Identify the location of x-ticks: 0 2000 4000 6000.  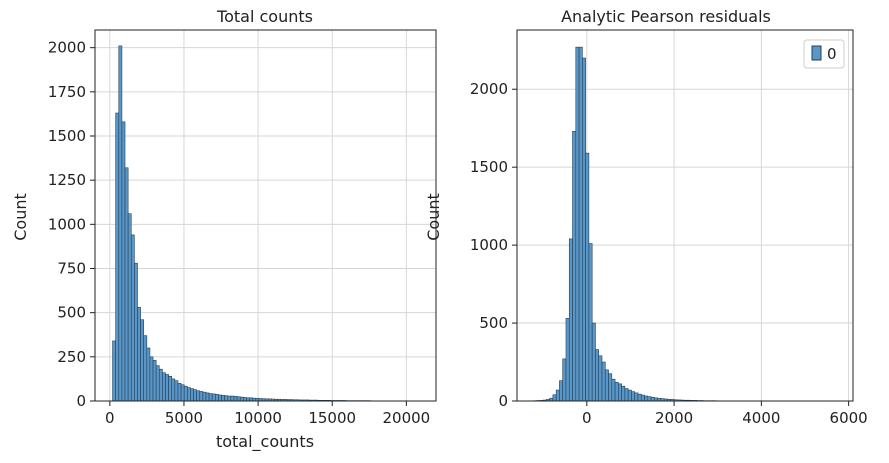
(725, 414).